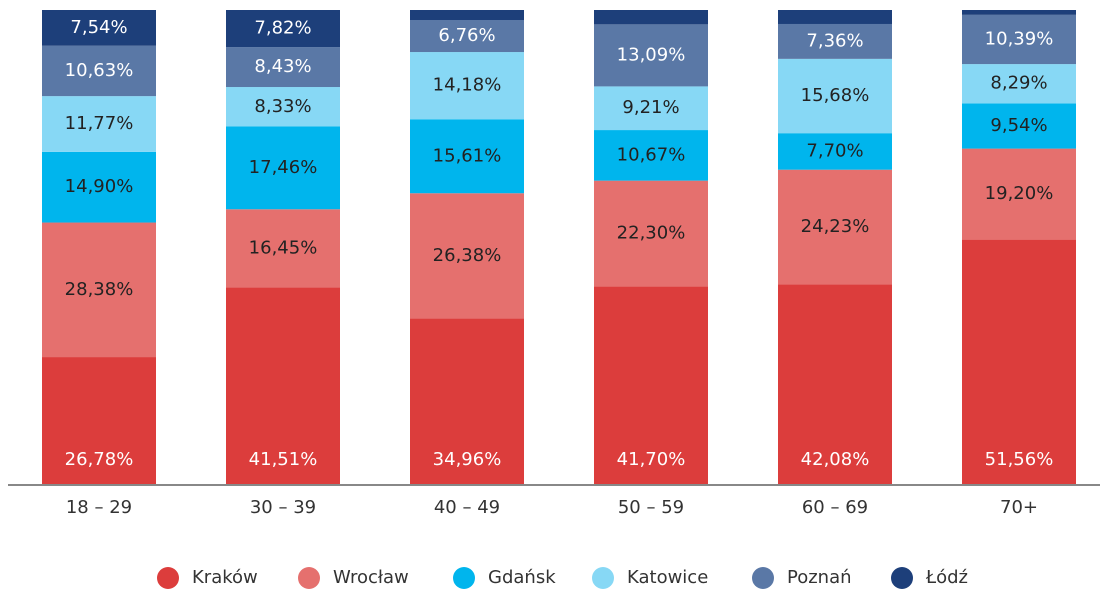 This screenshot has width=1108, height=593. What do you see at coordinates (371, 577) in the screenshot?
I see `legend-label: Wrocław` at bounding box center [371, 577].